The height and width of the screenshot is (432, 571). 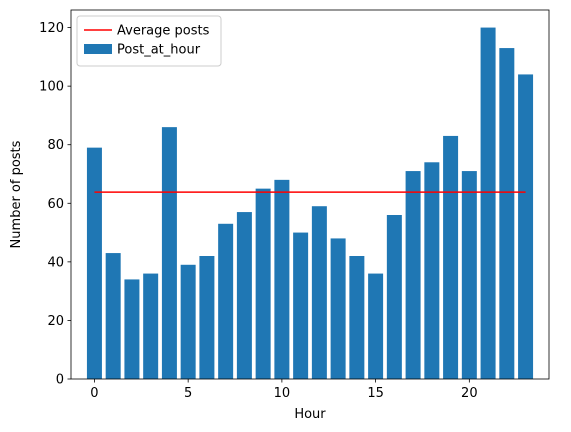 What do you see at coordinates (188, 393) in the screenshot?
I see `x-tick-label: 5` at bounding box center [188, 393].